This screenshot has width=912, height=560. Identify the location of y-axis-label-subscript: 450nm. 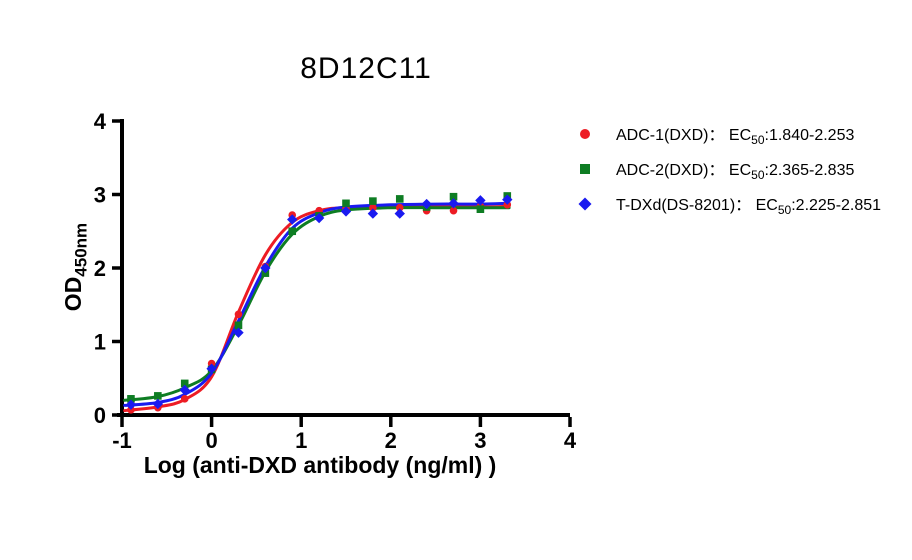
(81, 249).